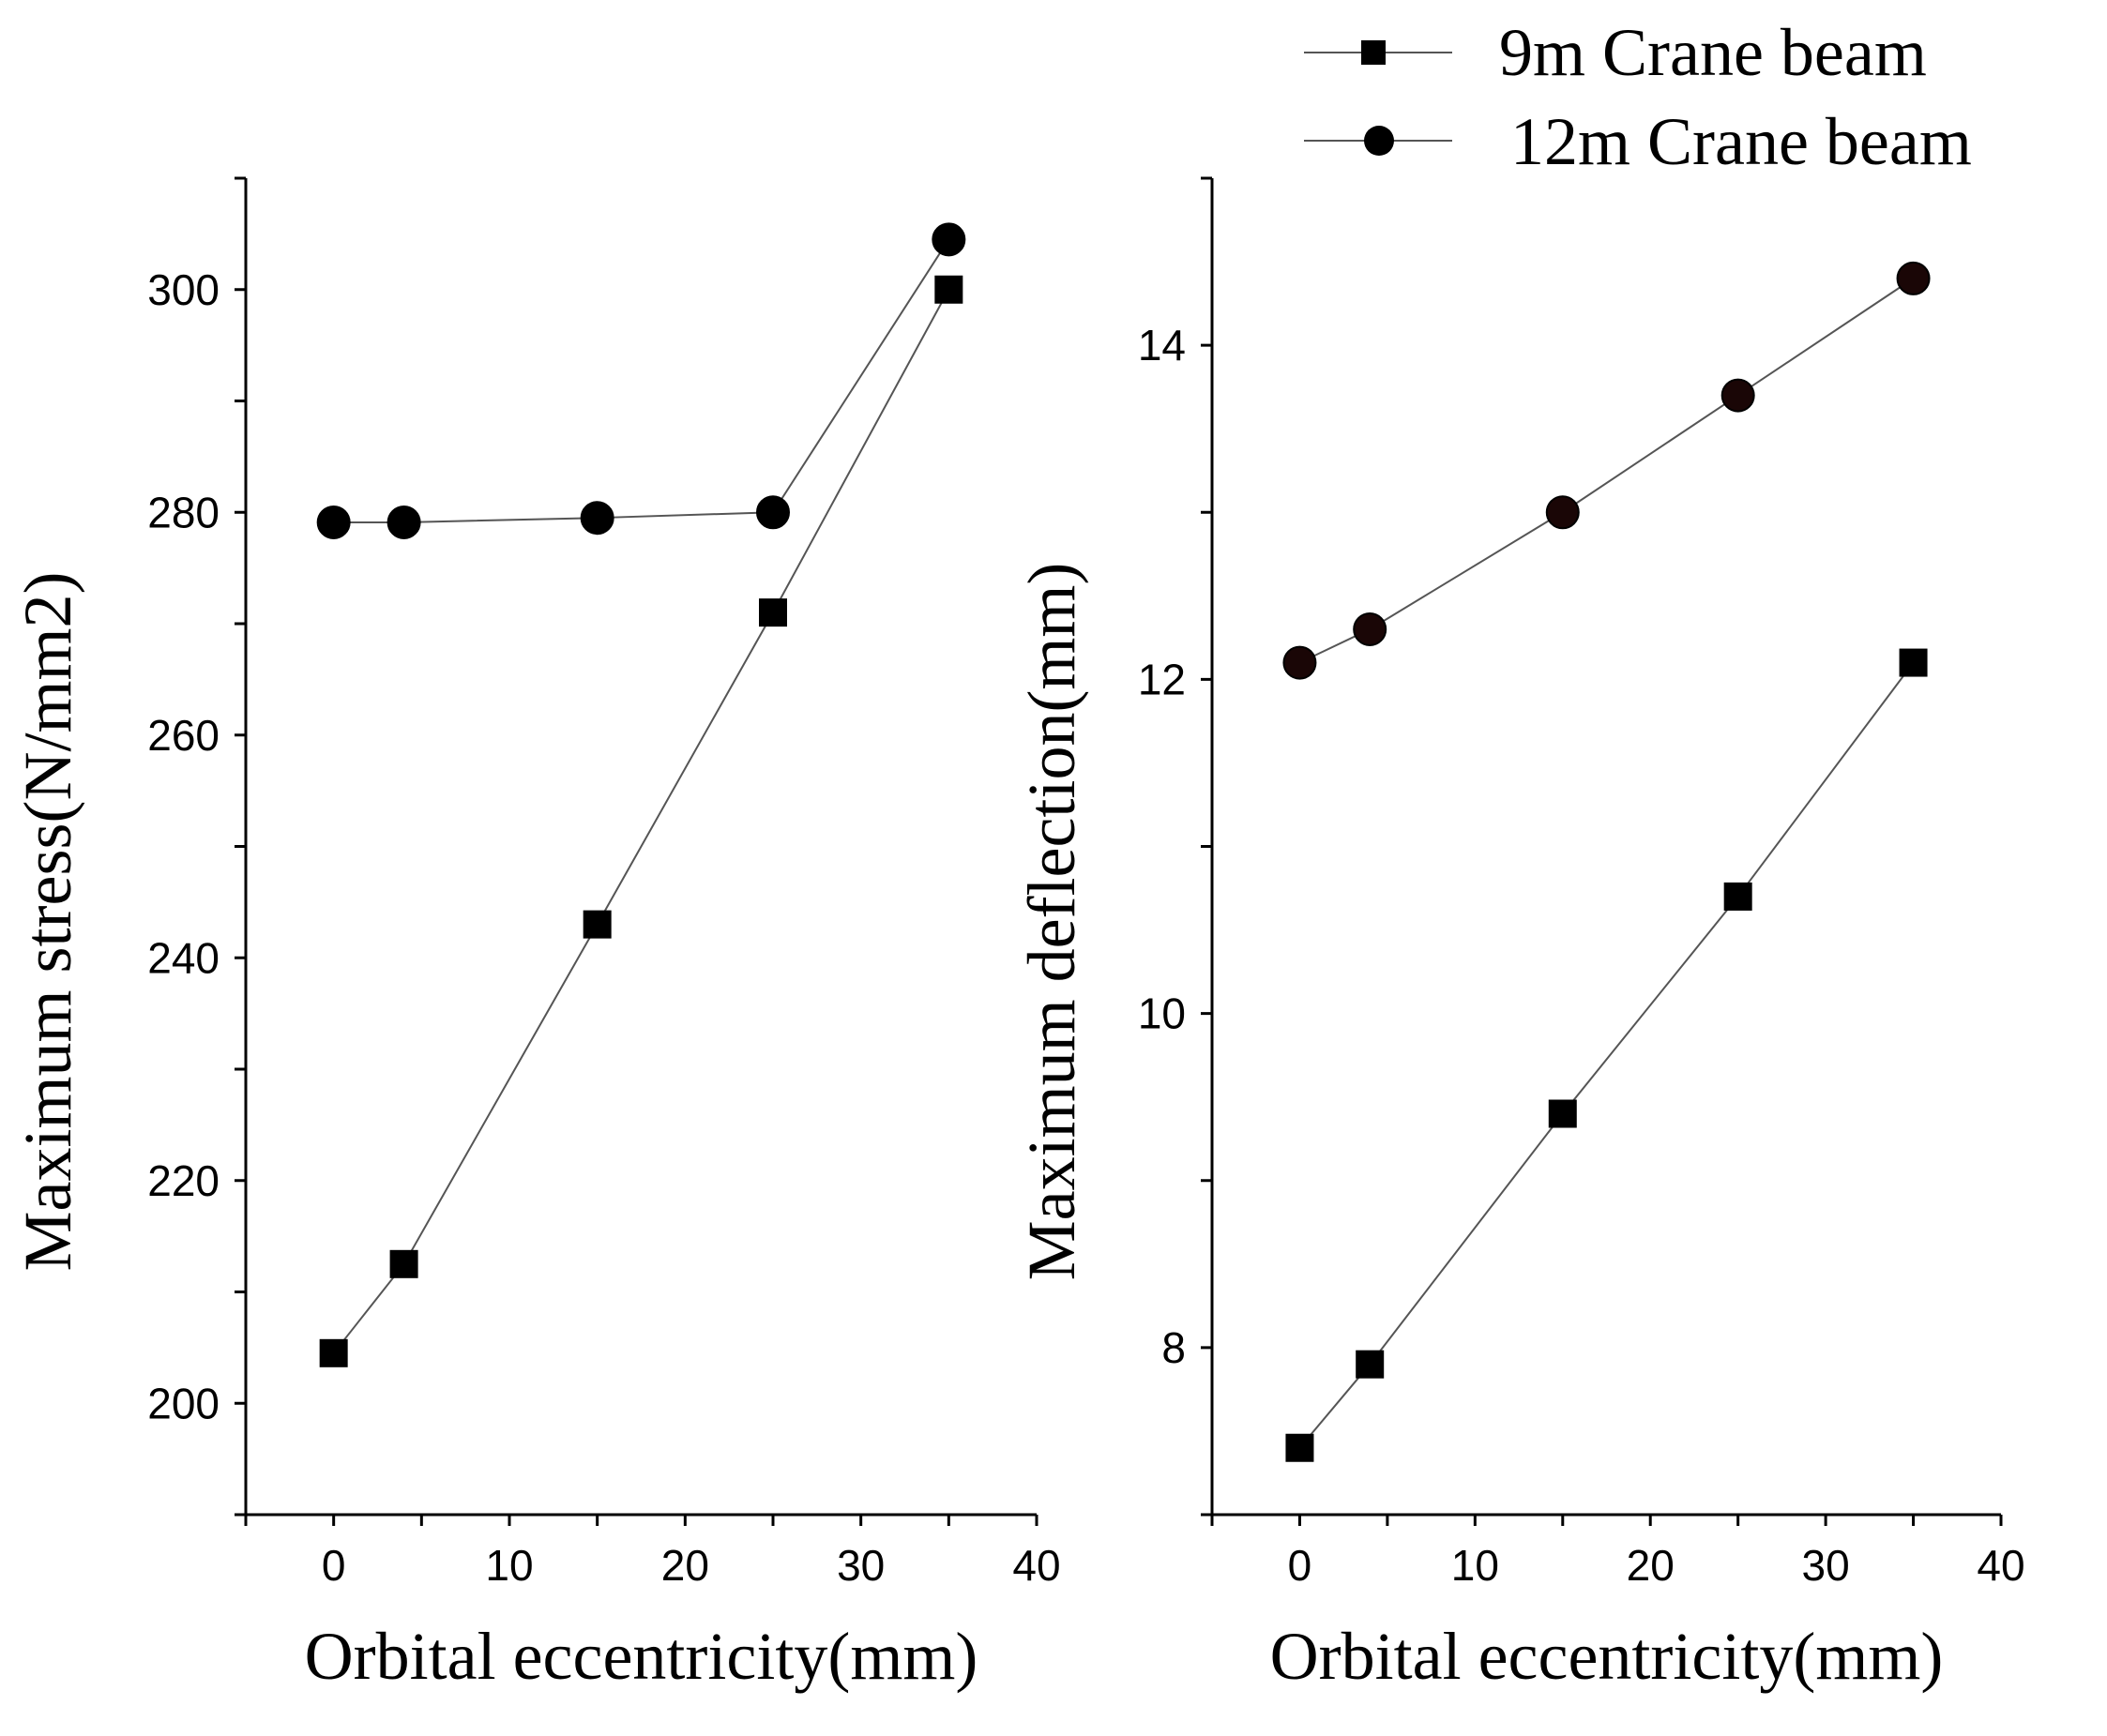 The image size is (2107, 1736). I want to click on y-tick-label: 260, so click(183, 735).